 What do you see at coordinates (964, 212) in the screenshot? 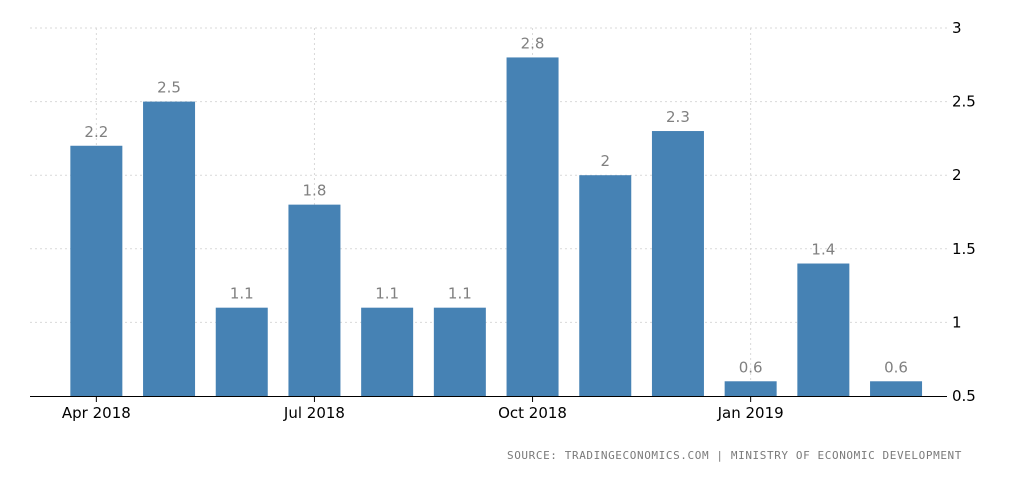
I see `y-axis-ticks: 0.5 1 1.5 2 2.5 3` at bounding box center [964, 212].